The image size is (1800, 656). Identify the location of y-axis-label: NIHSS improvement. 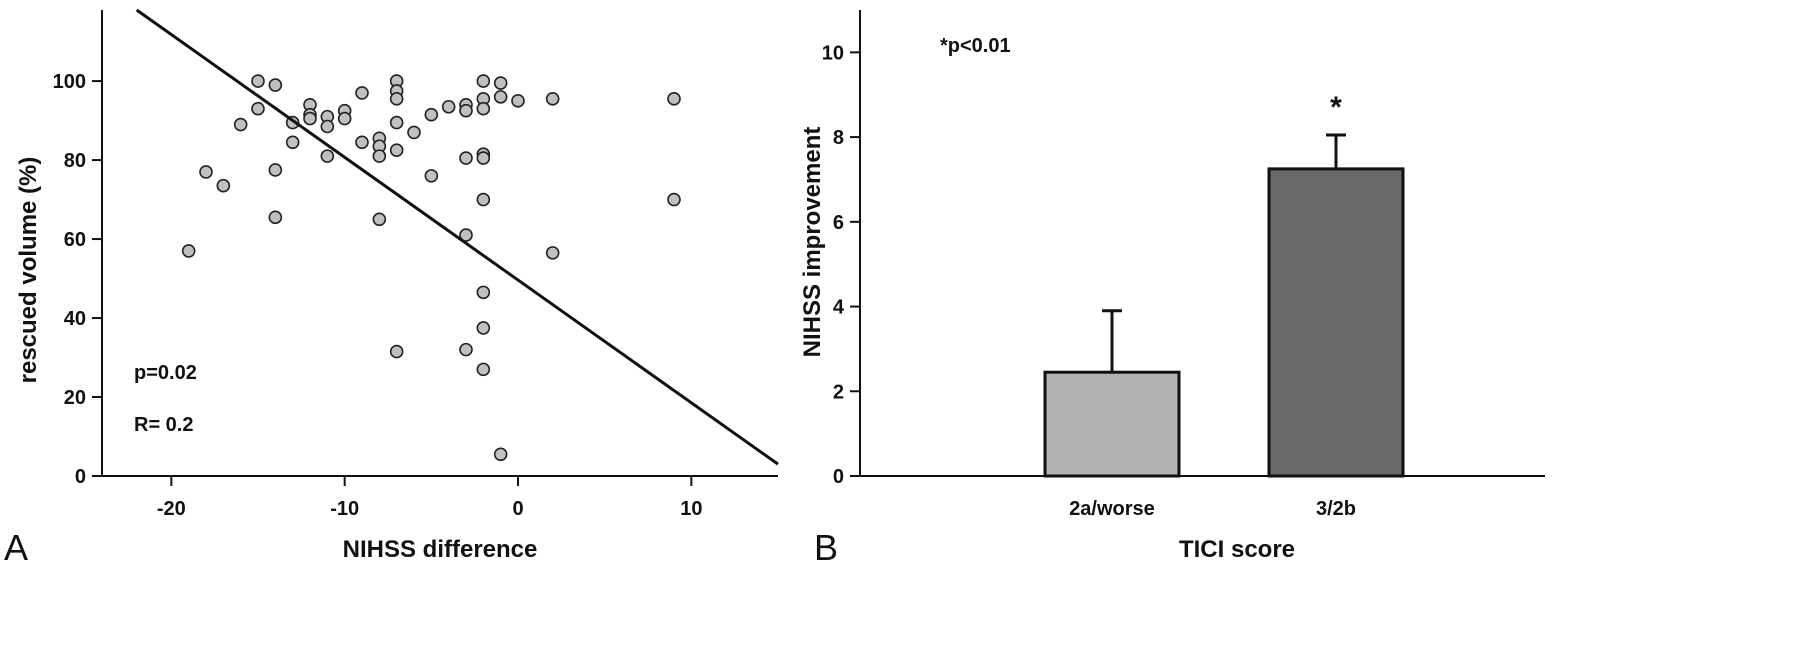
(812, 242).